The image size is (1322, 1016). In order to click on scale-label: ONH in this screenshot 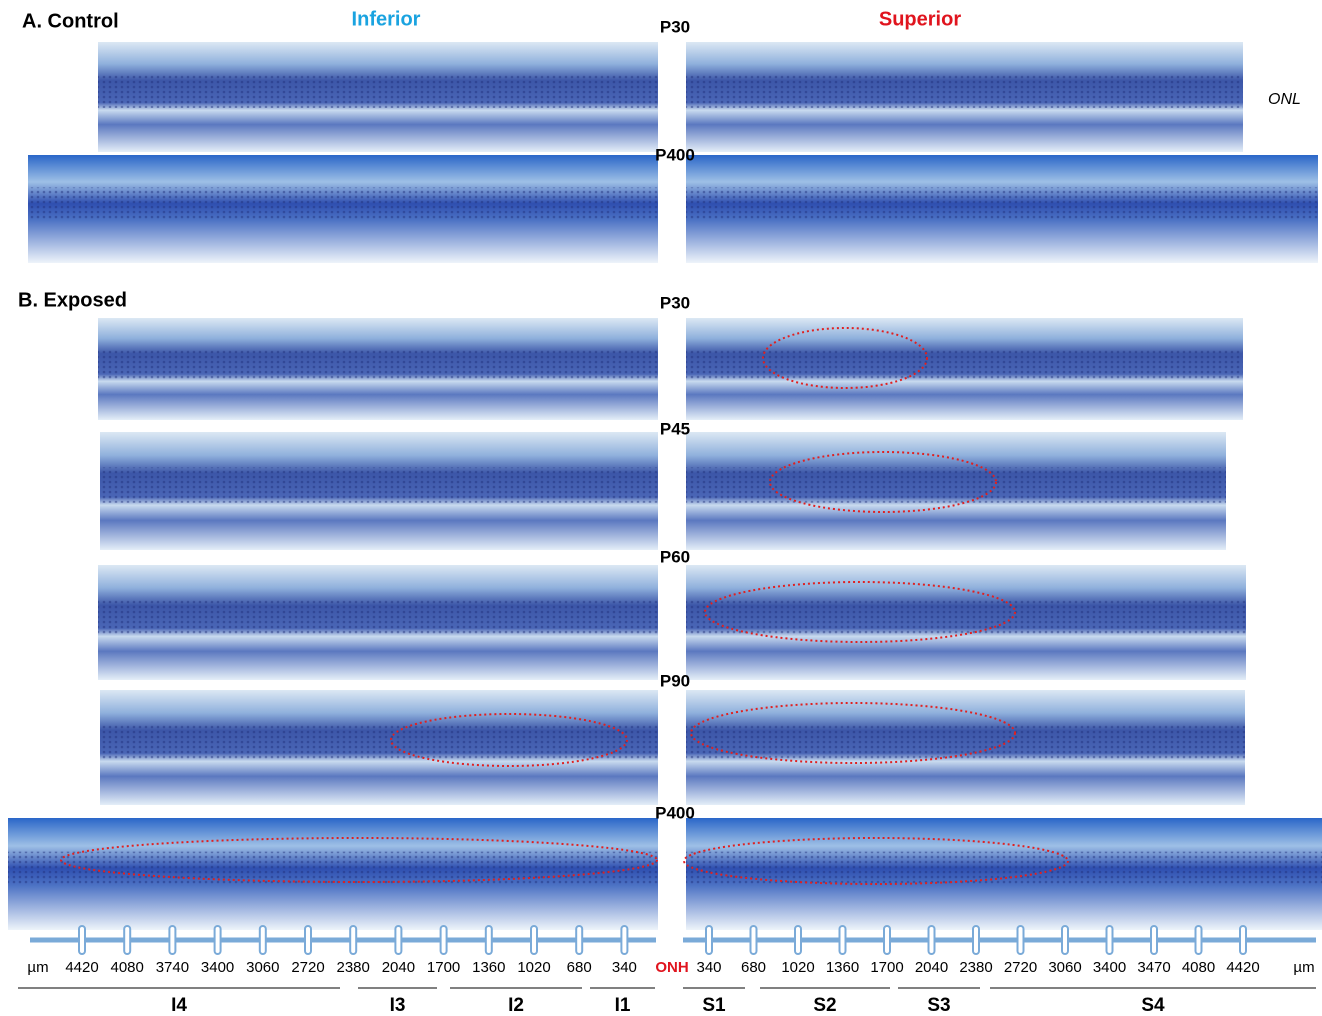, I will do `click(671, 967)`.